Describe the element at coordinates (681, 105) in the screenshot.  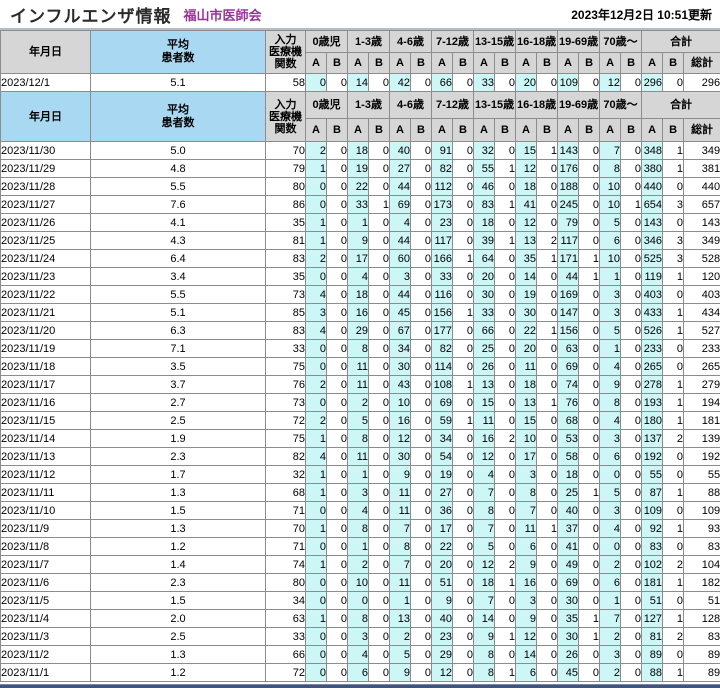
I see `col-header-total-group: 合計` at that location.